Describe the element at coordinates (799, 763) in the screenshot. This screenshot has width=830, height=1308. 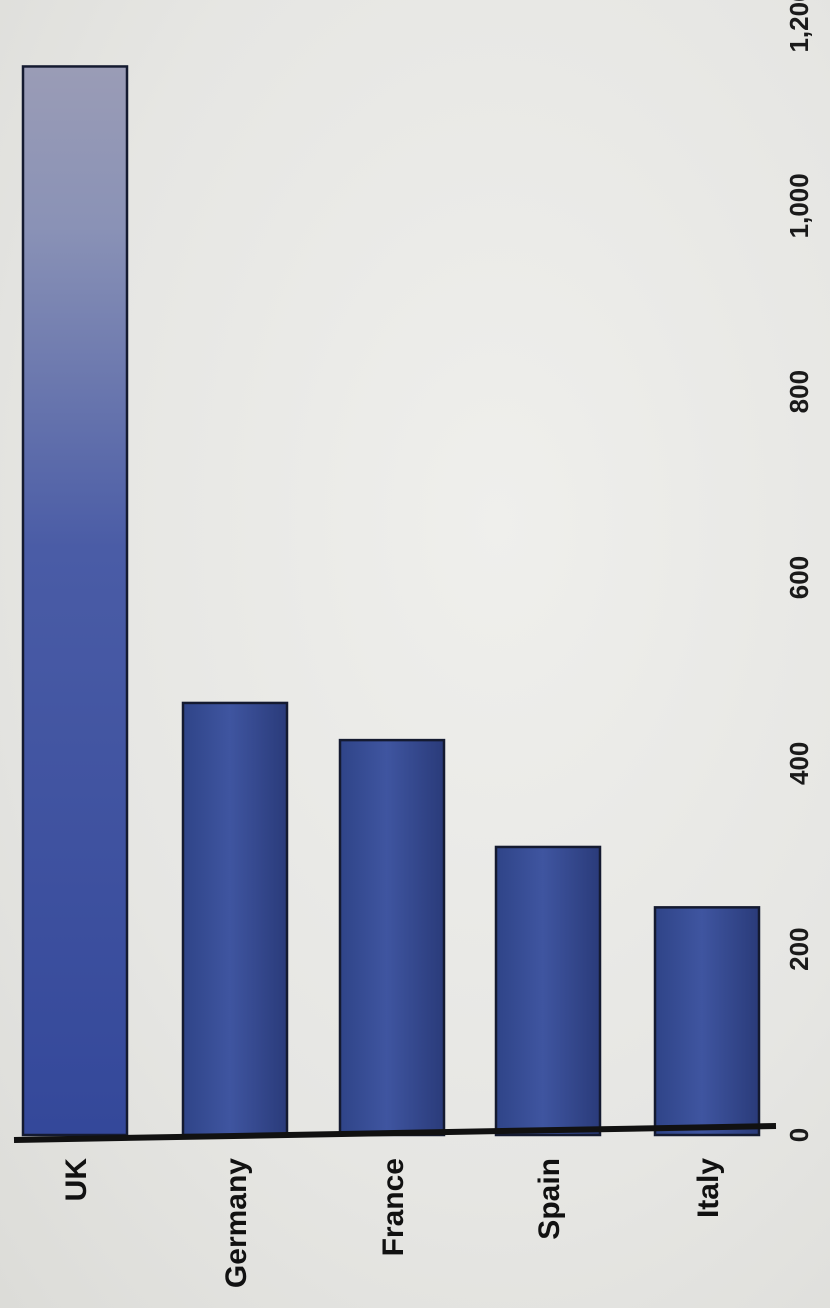
I see `tick-label: 400` at that location.